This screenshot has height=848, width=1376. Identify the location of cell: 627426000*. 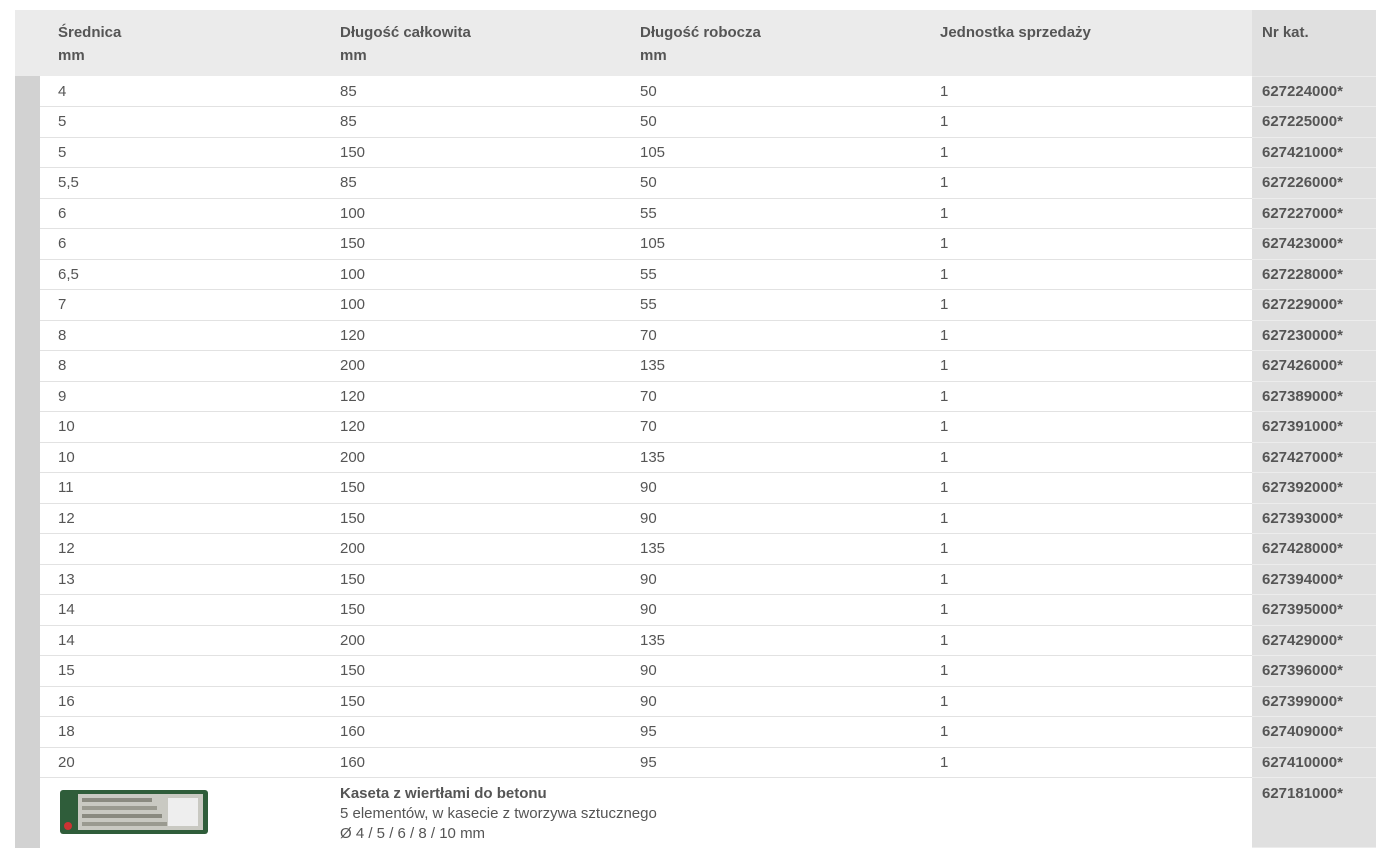
(1314, 366).